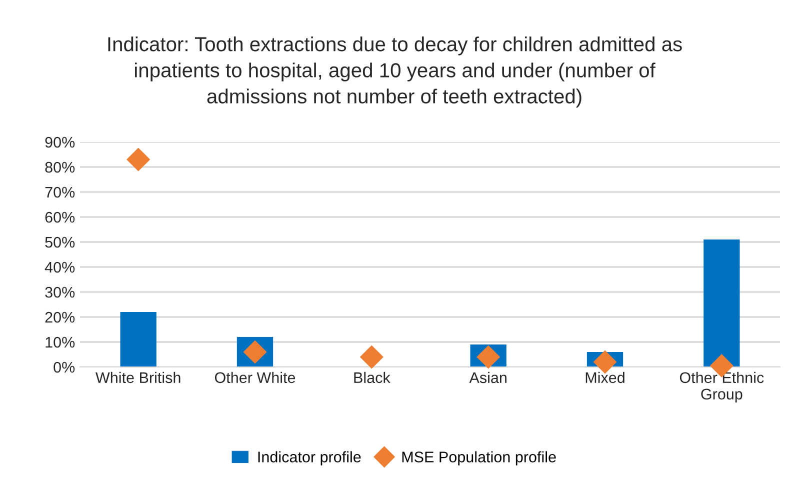 This screenshot has width=789, height=494. I want to click on y-tick-label: 80%, so click(60, 167).